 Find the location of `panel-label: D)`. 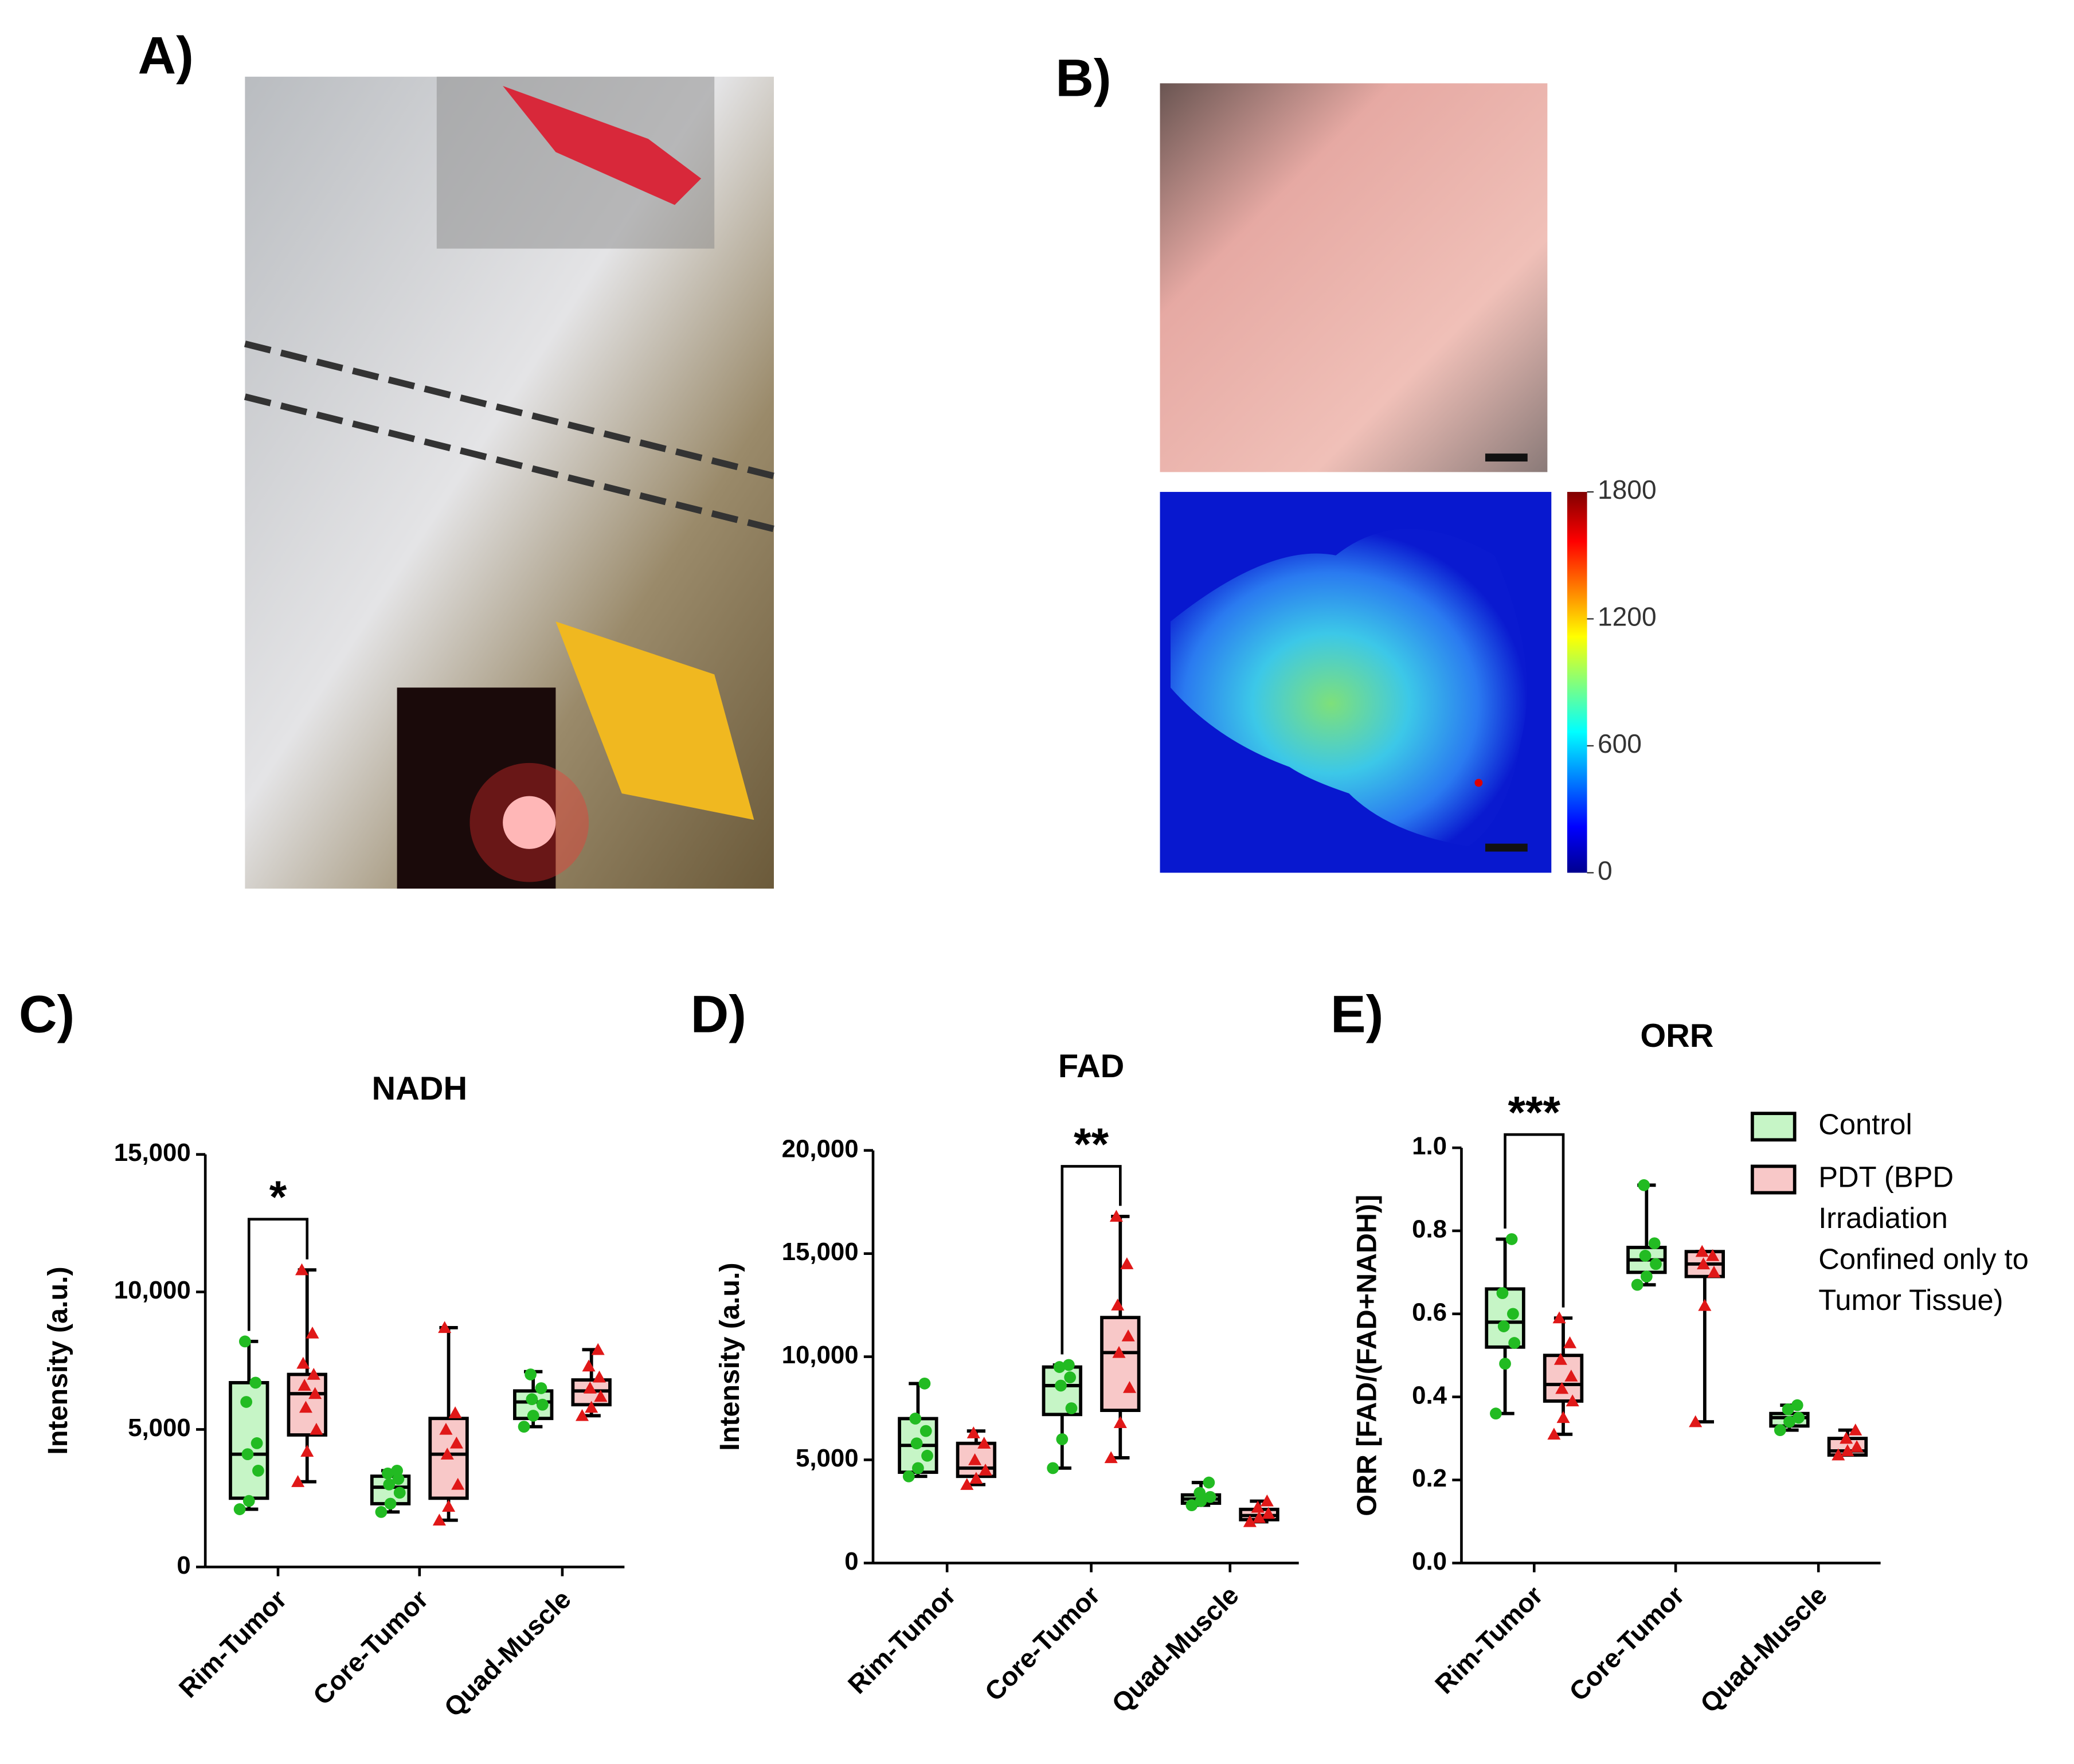

panel-label: D) is located at coordinates (719, 1014).